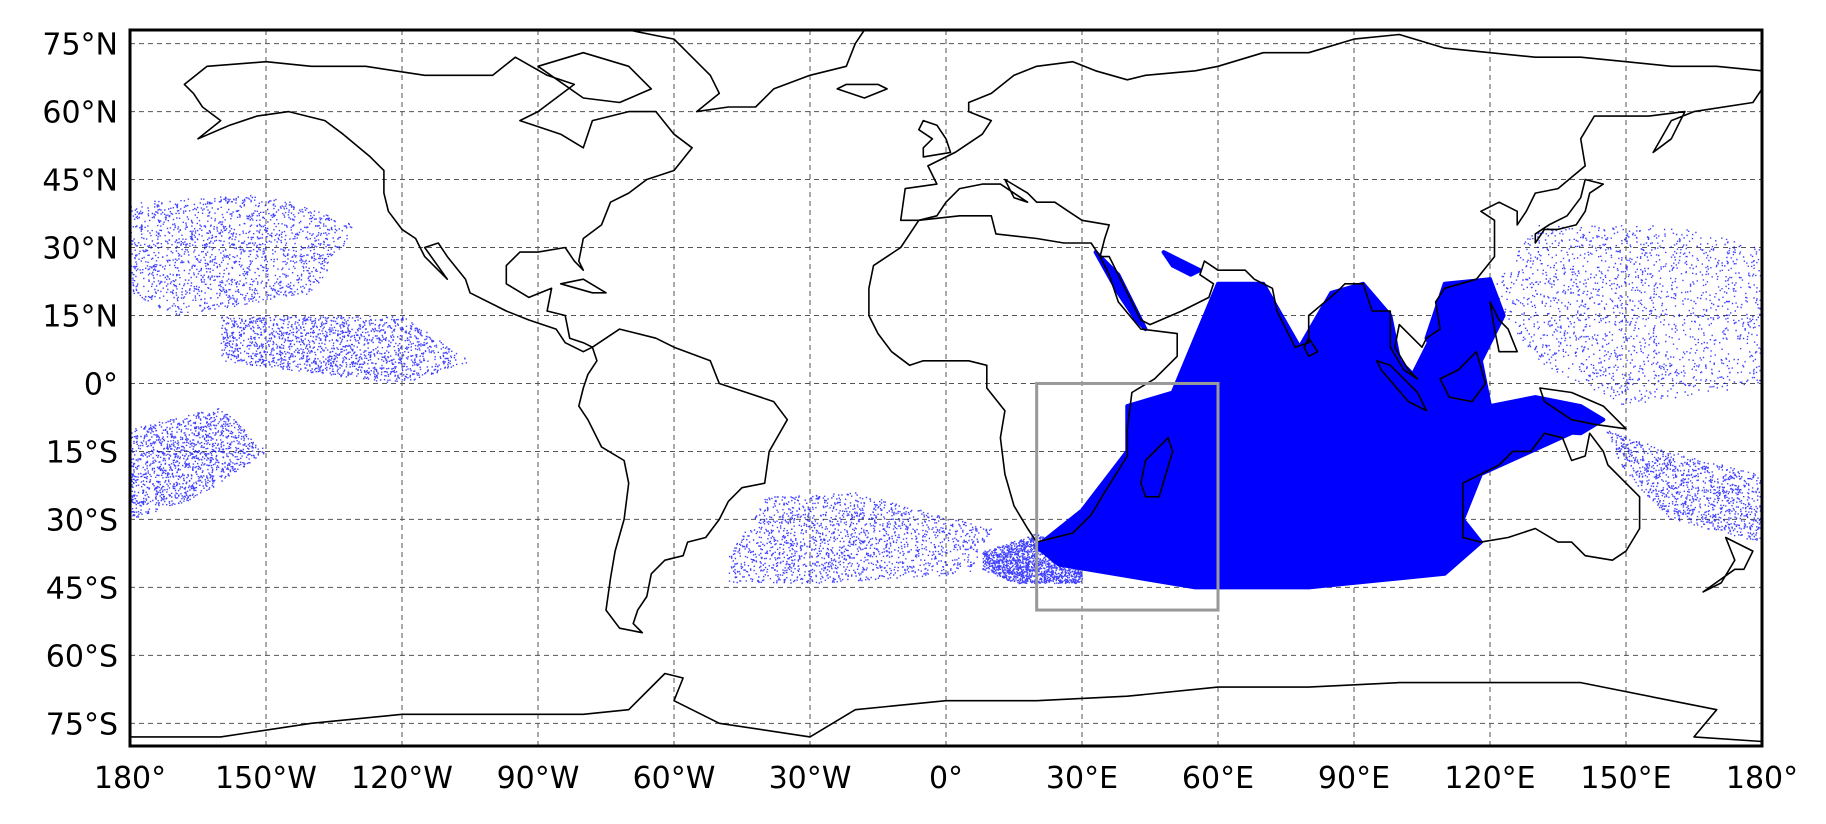 The height and width of the screenshot is (824, 1826). I want to click on particle-cluster-nw-pacific, so click(1628, 315).